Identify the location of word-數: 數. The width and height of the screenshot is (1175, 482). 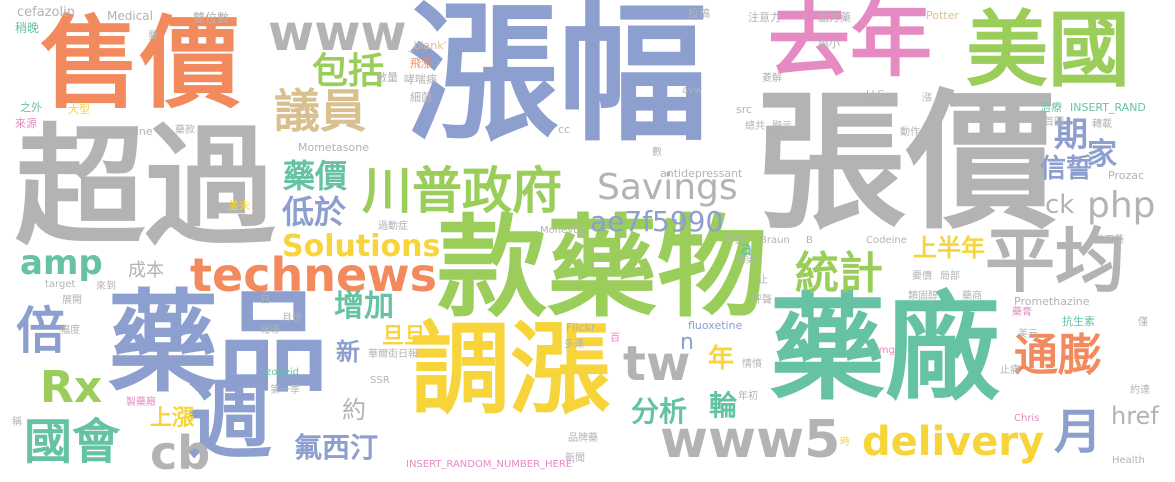
(657, 152).